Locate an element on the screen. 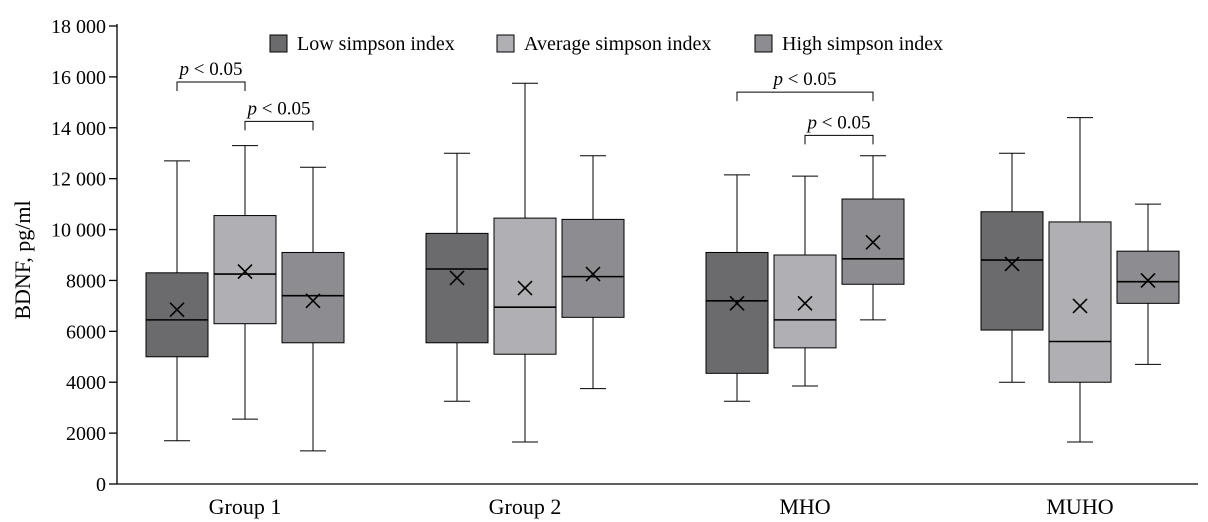 The image size is (1208, 522). y-tick-label: 6000 is located at coordinates (86, 332).